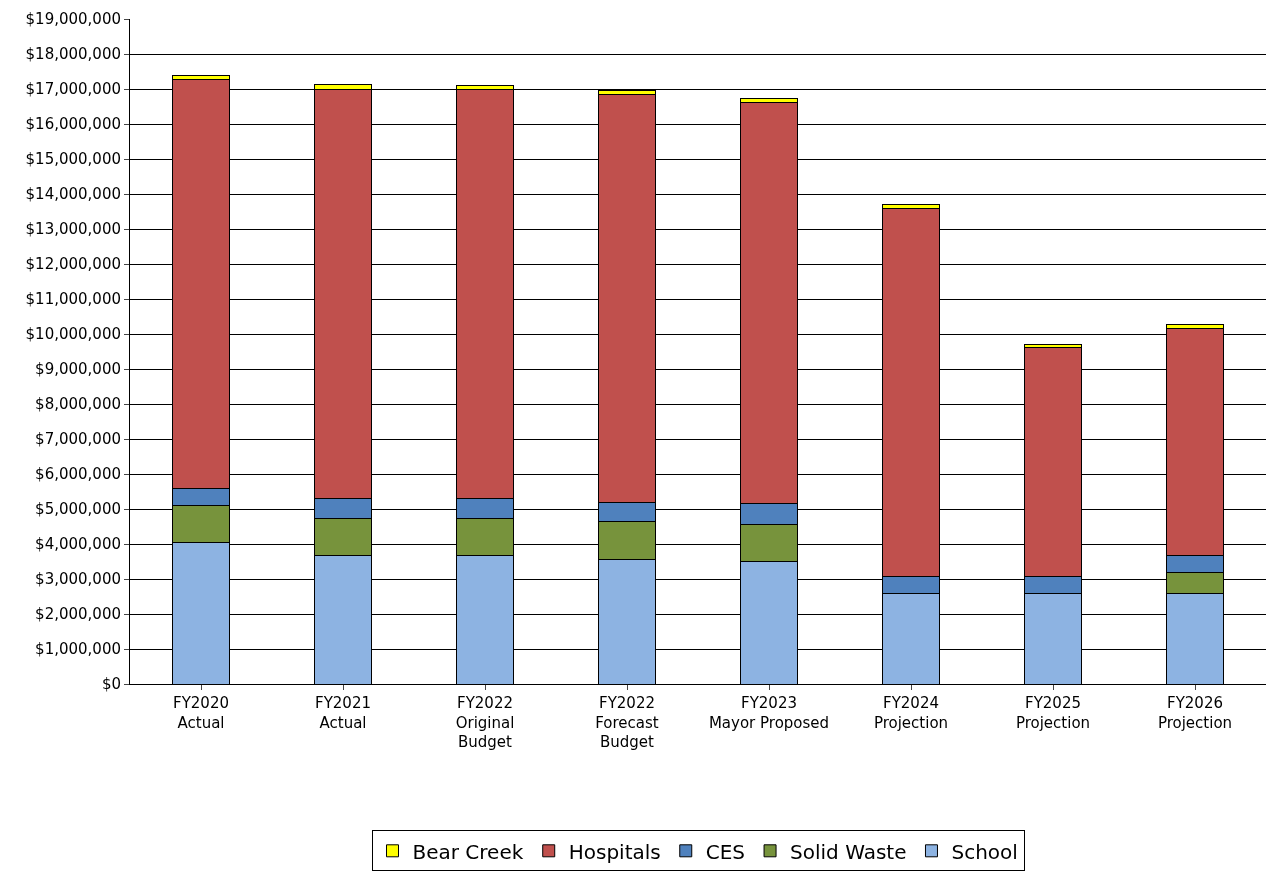 This screenshot has height=881, width=1276. Describe the element at coordinates (73, 89) in the screenshot. I see `y-tick-label: $17,000,000` at that location.